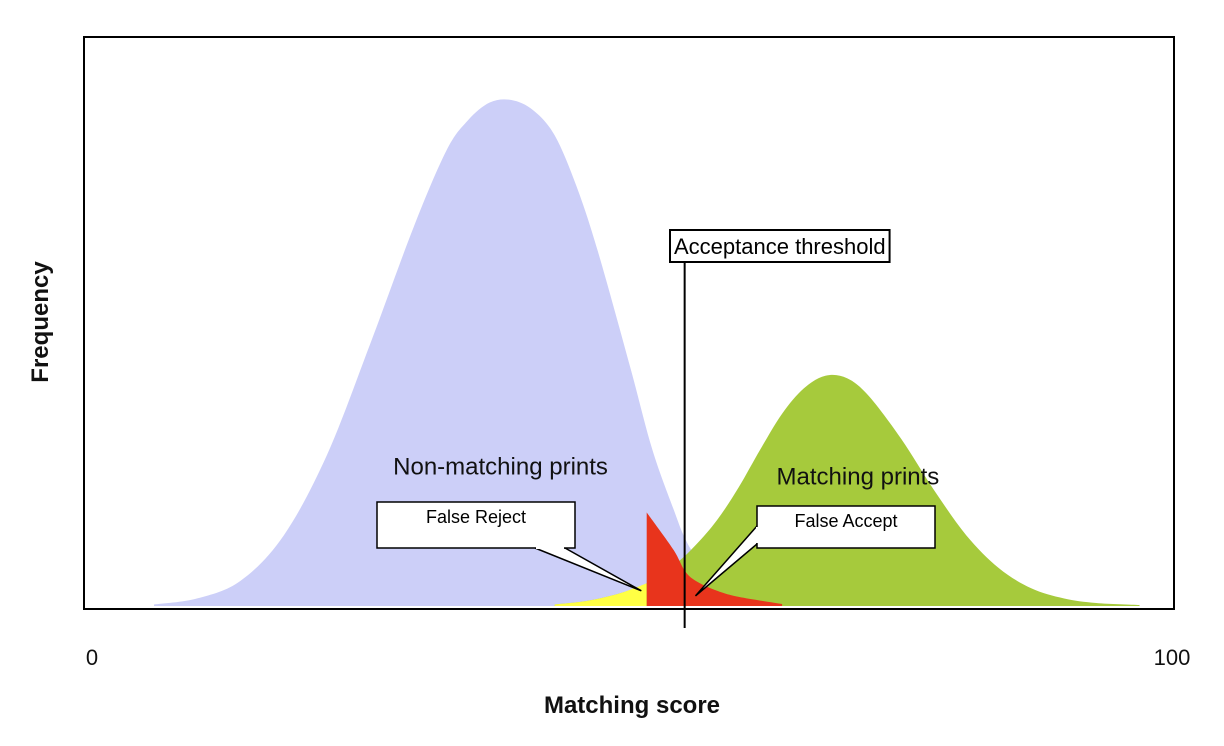 This screenshot has height=746, width=1224. I want to click on false-reject-callout-box, so click(476, 525).